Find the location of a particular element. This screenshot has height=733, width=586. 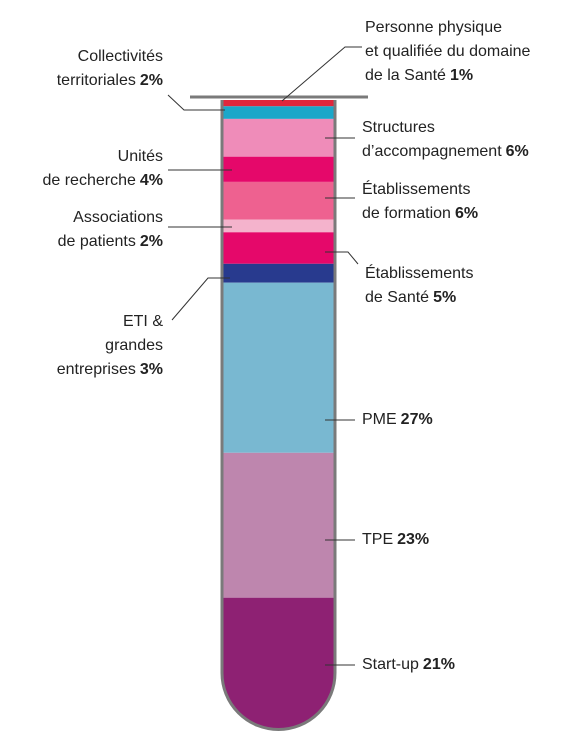

segment-label: Collectivités is located at coordinates (120, 56).